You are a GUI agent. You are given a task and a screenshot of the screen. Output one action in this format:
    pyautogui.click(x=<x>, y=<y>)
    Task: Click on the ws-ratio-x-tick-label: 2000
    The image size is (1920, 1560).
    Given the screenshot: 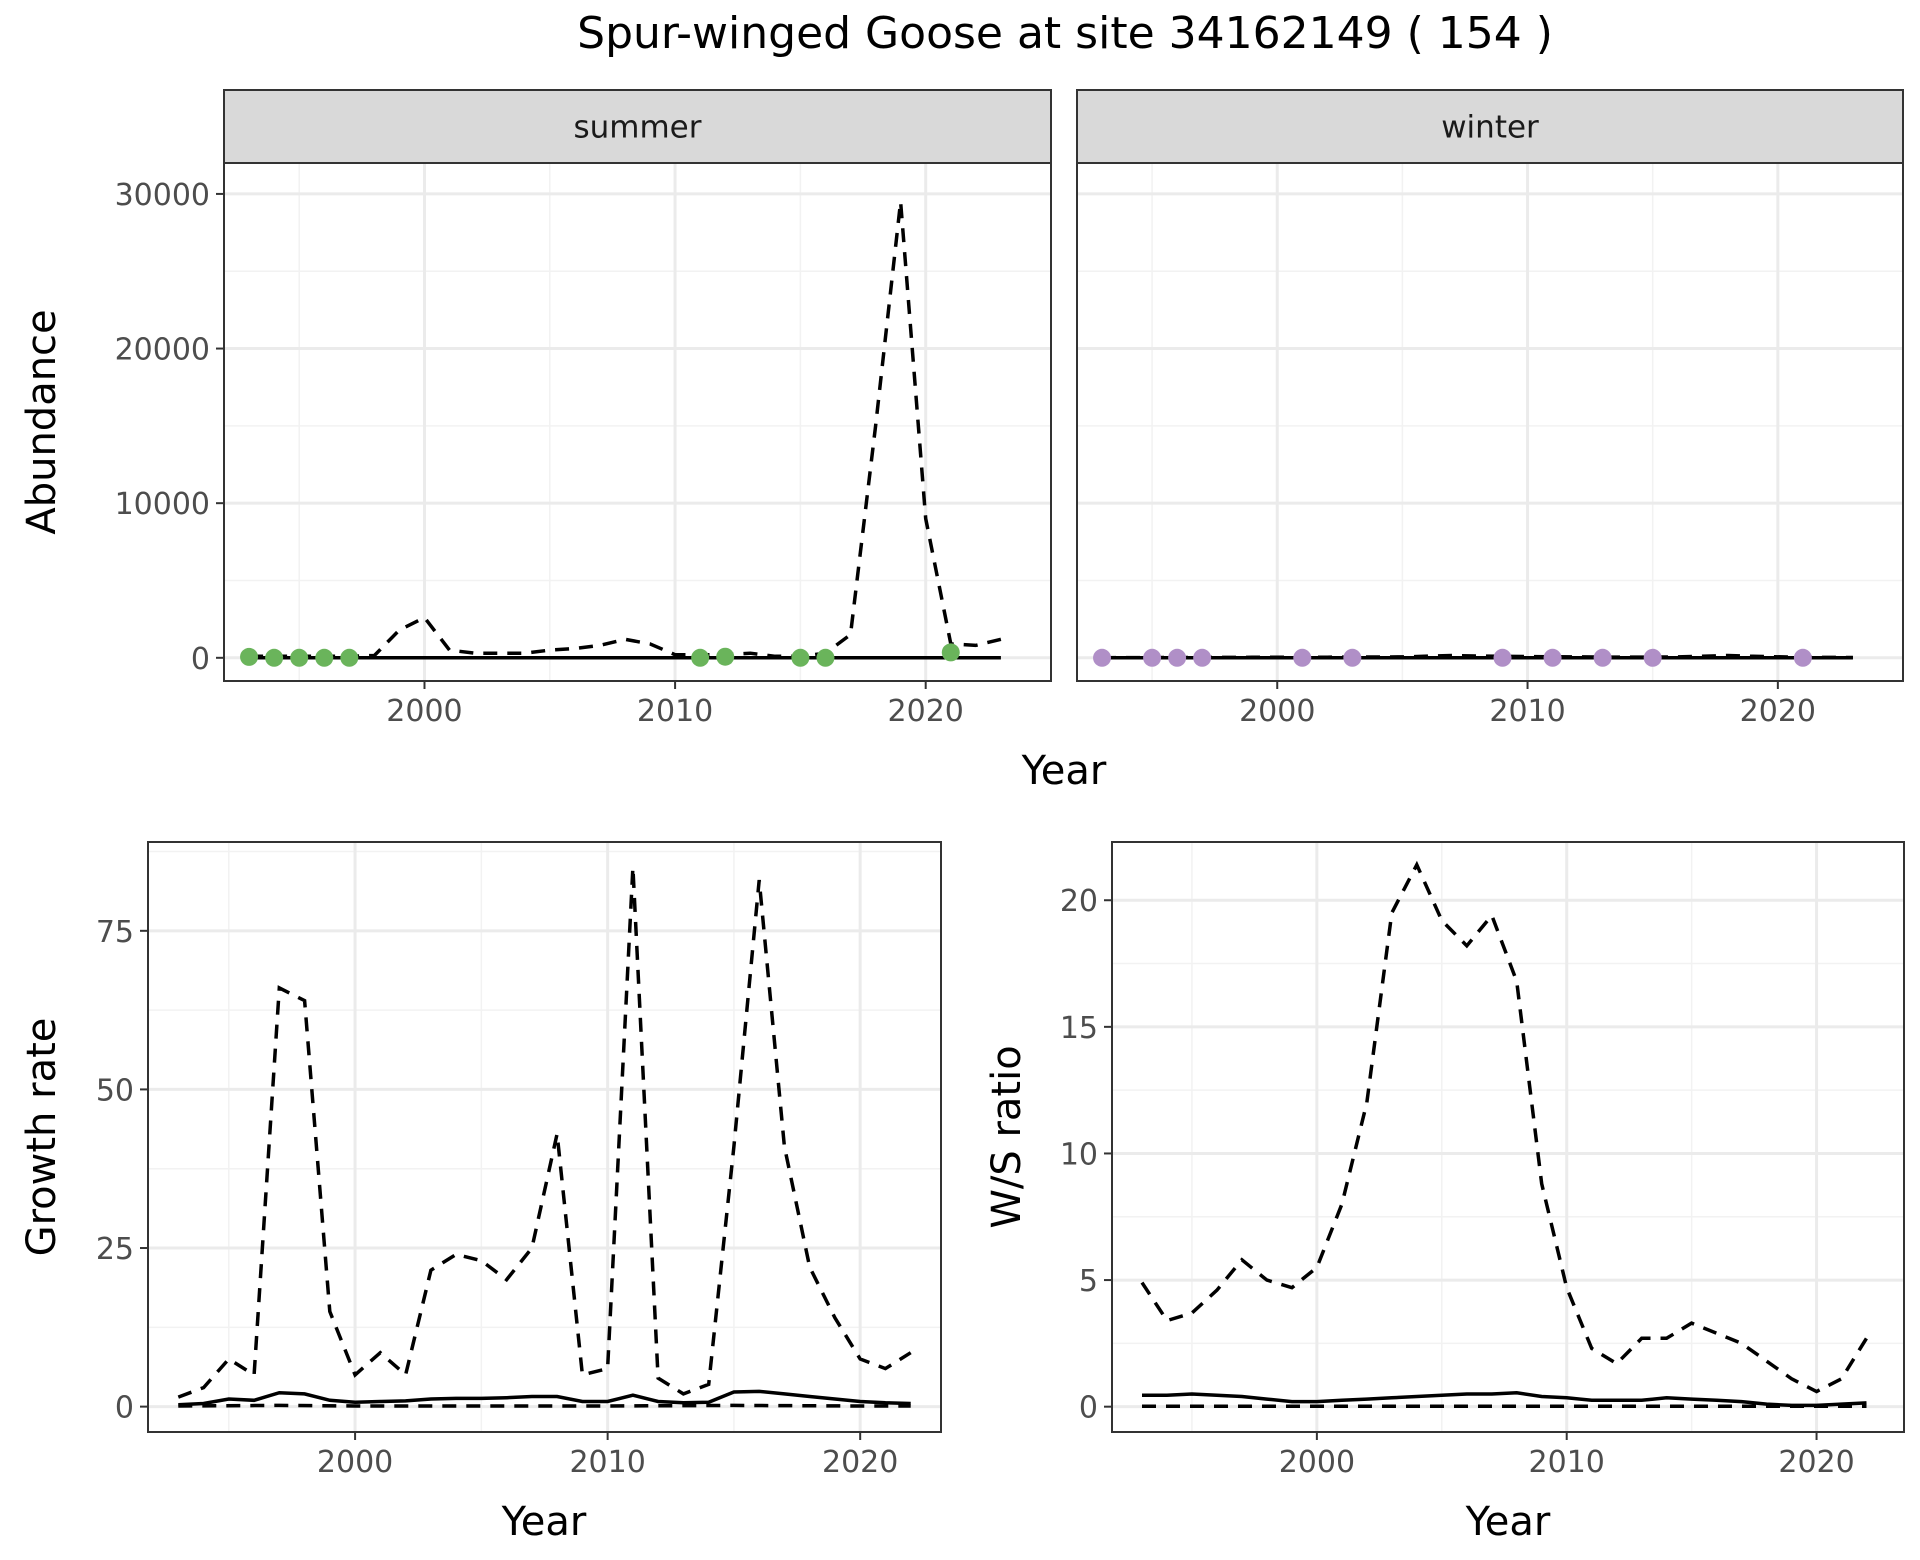 What is the action you would take?
    pyautogui.click(x=1317, y=1462)
    